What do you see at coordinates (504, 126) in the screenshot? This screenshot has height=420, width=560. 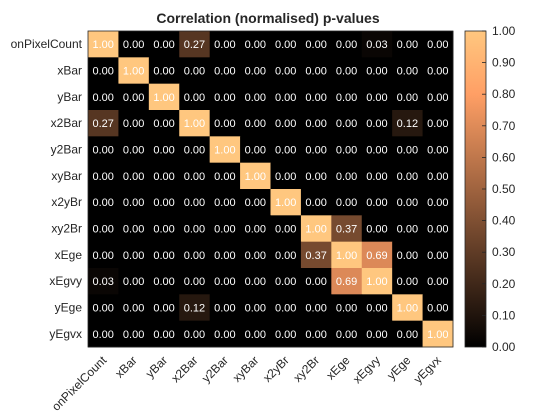 I see `colorbar-tick-label: 0.70` at bounding box center [504, 126].